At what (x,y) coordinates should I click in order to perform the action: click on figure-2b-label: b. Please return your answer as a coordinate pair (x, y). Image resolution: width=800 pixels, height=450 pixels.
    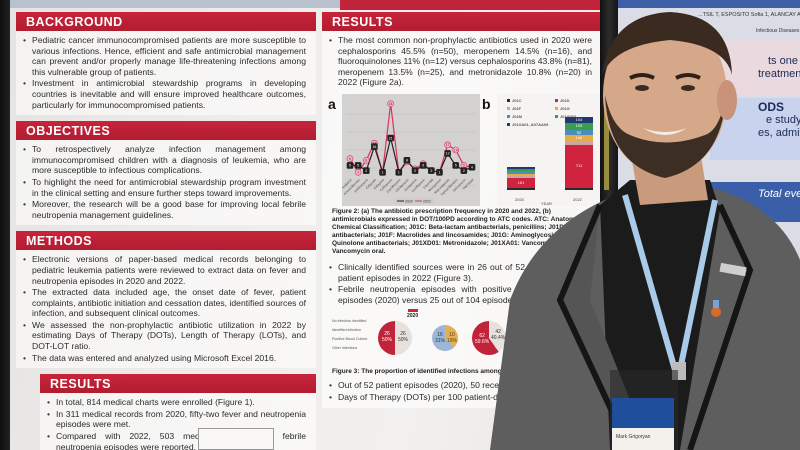
    Looking at the image, I should click on (486, 103).